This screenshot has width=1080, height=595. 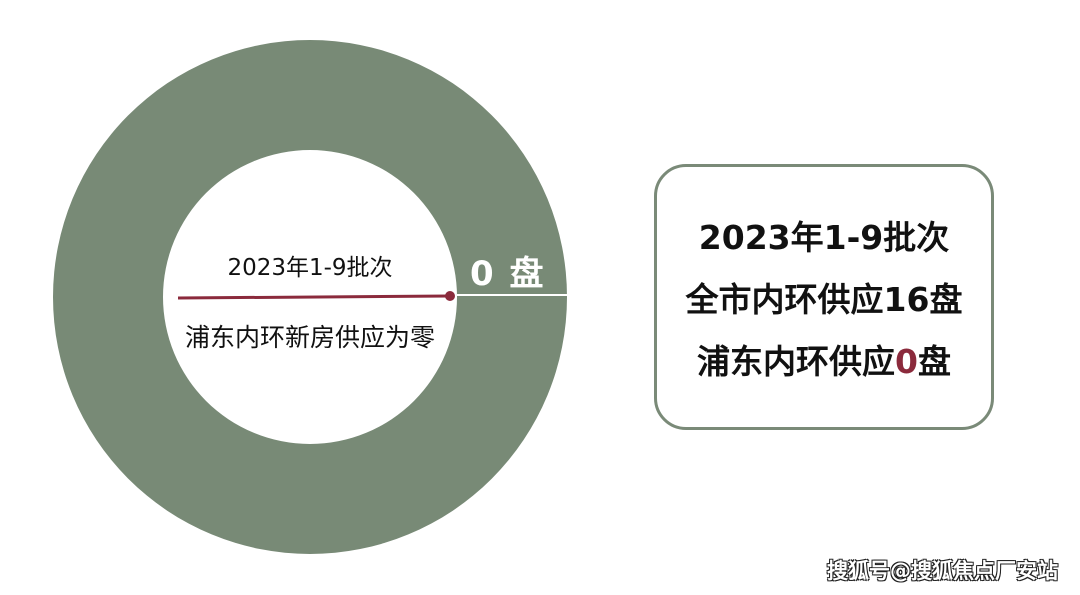 What do you see at coordinates (314, 297) in the screenshot?
I see `leader-line` at bounding box center [314, 297].